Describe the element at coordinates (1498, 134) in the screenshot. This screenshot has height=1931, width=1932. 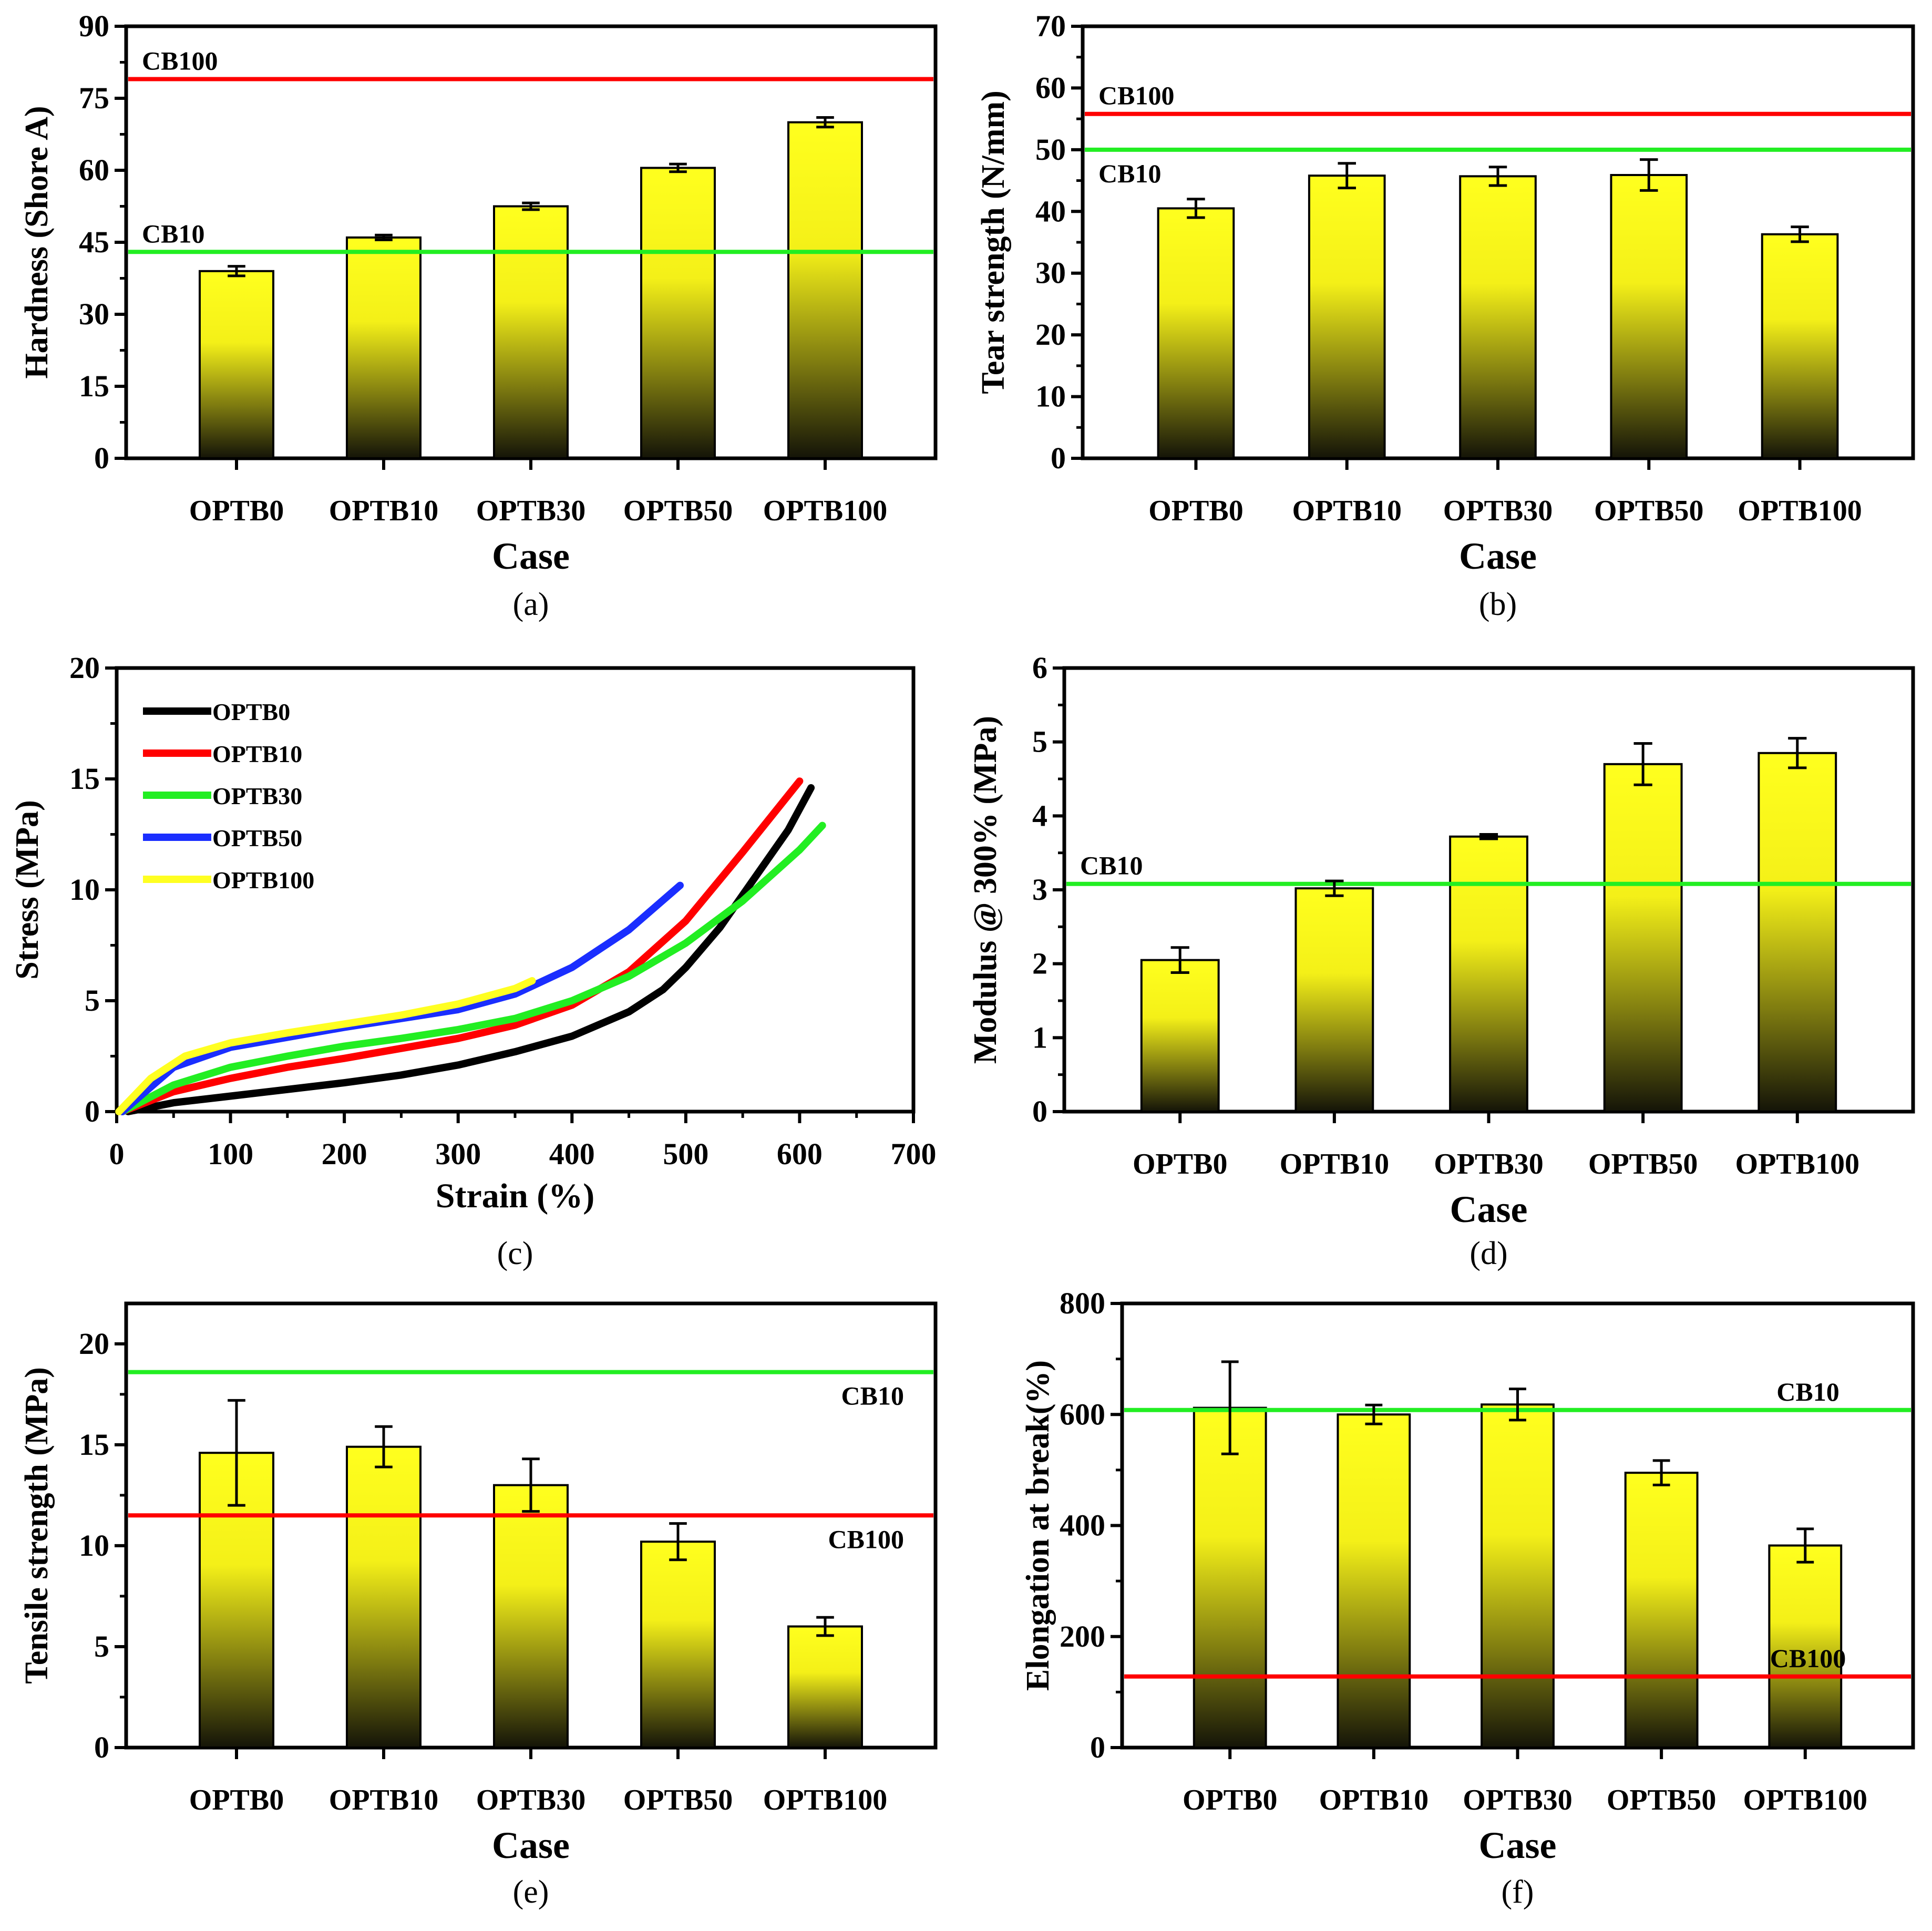
I see `reference-lines: CB100 CB10` at that location.